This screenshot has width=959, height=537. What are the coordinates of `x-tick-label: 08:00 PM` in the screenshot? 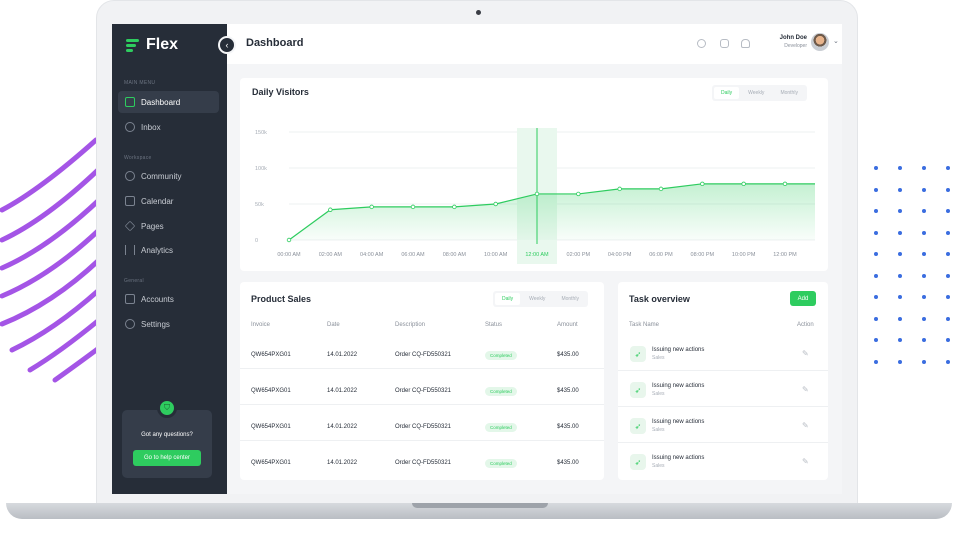 It's located at (703, 255).